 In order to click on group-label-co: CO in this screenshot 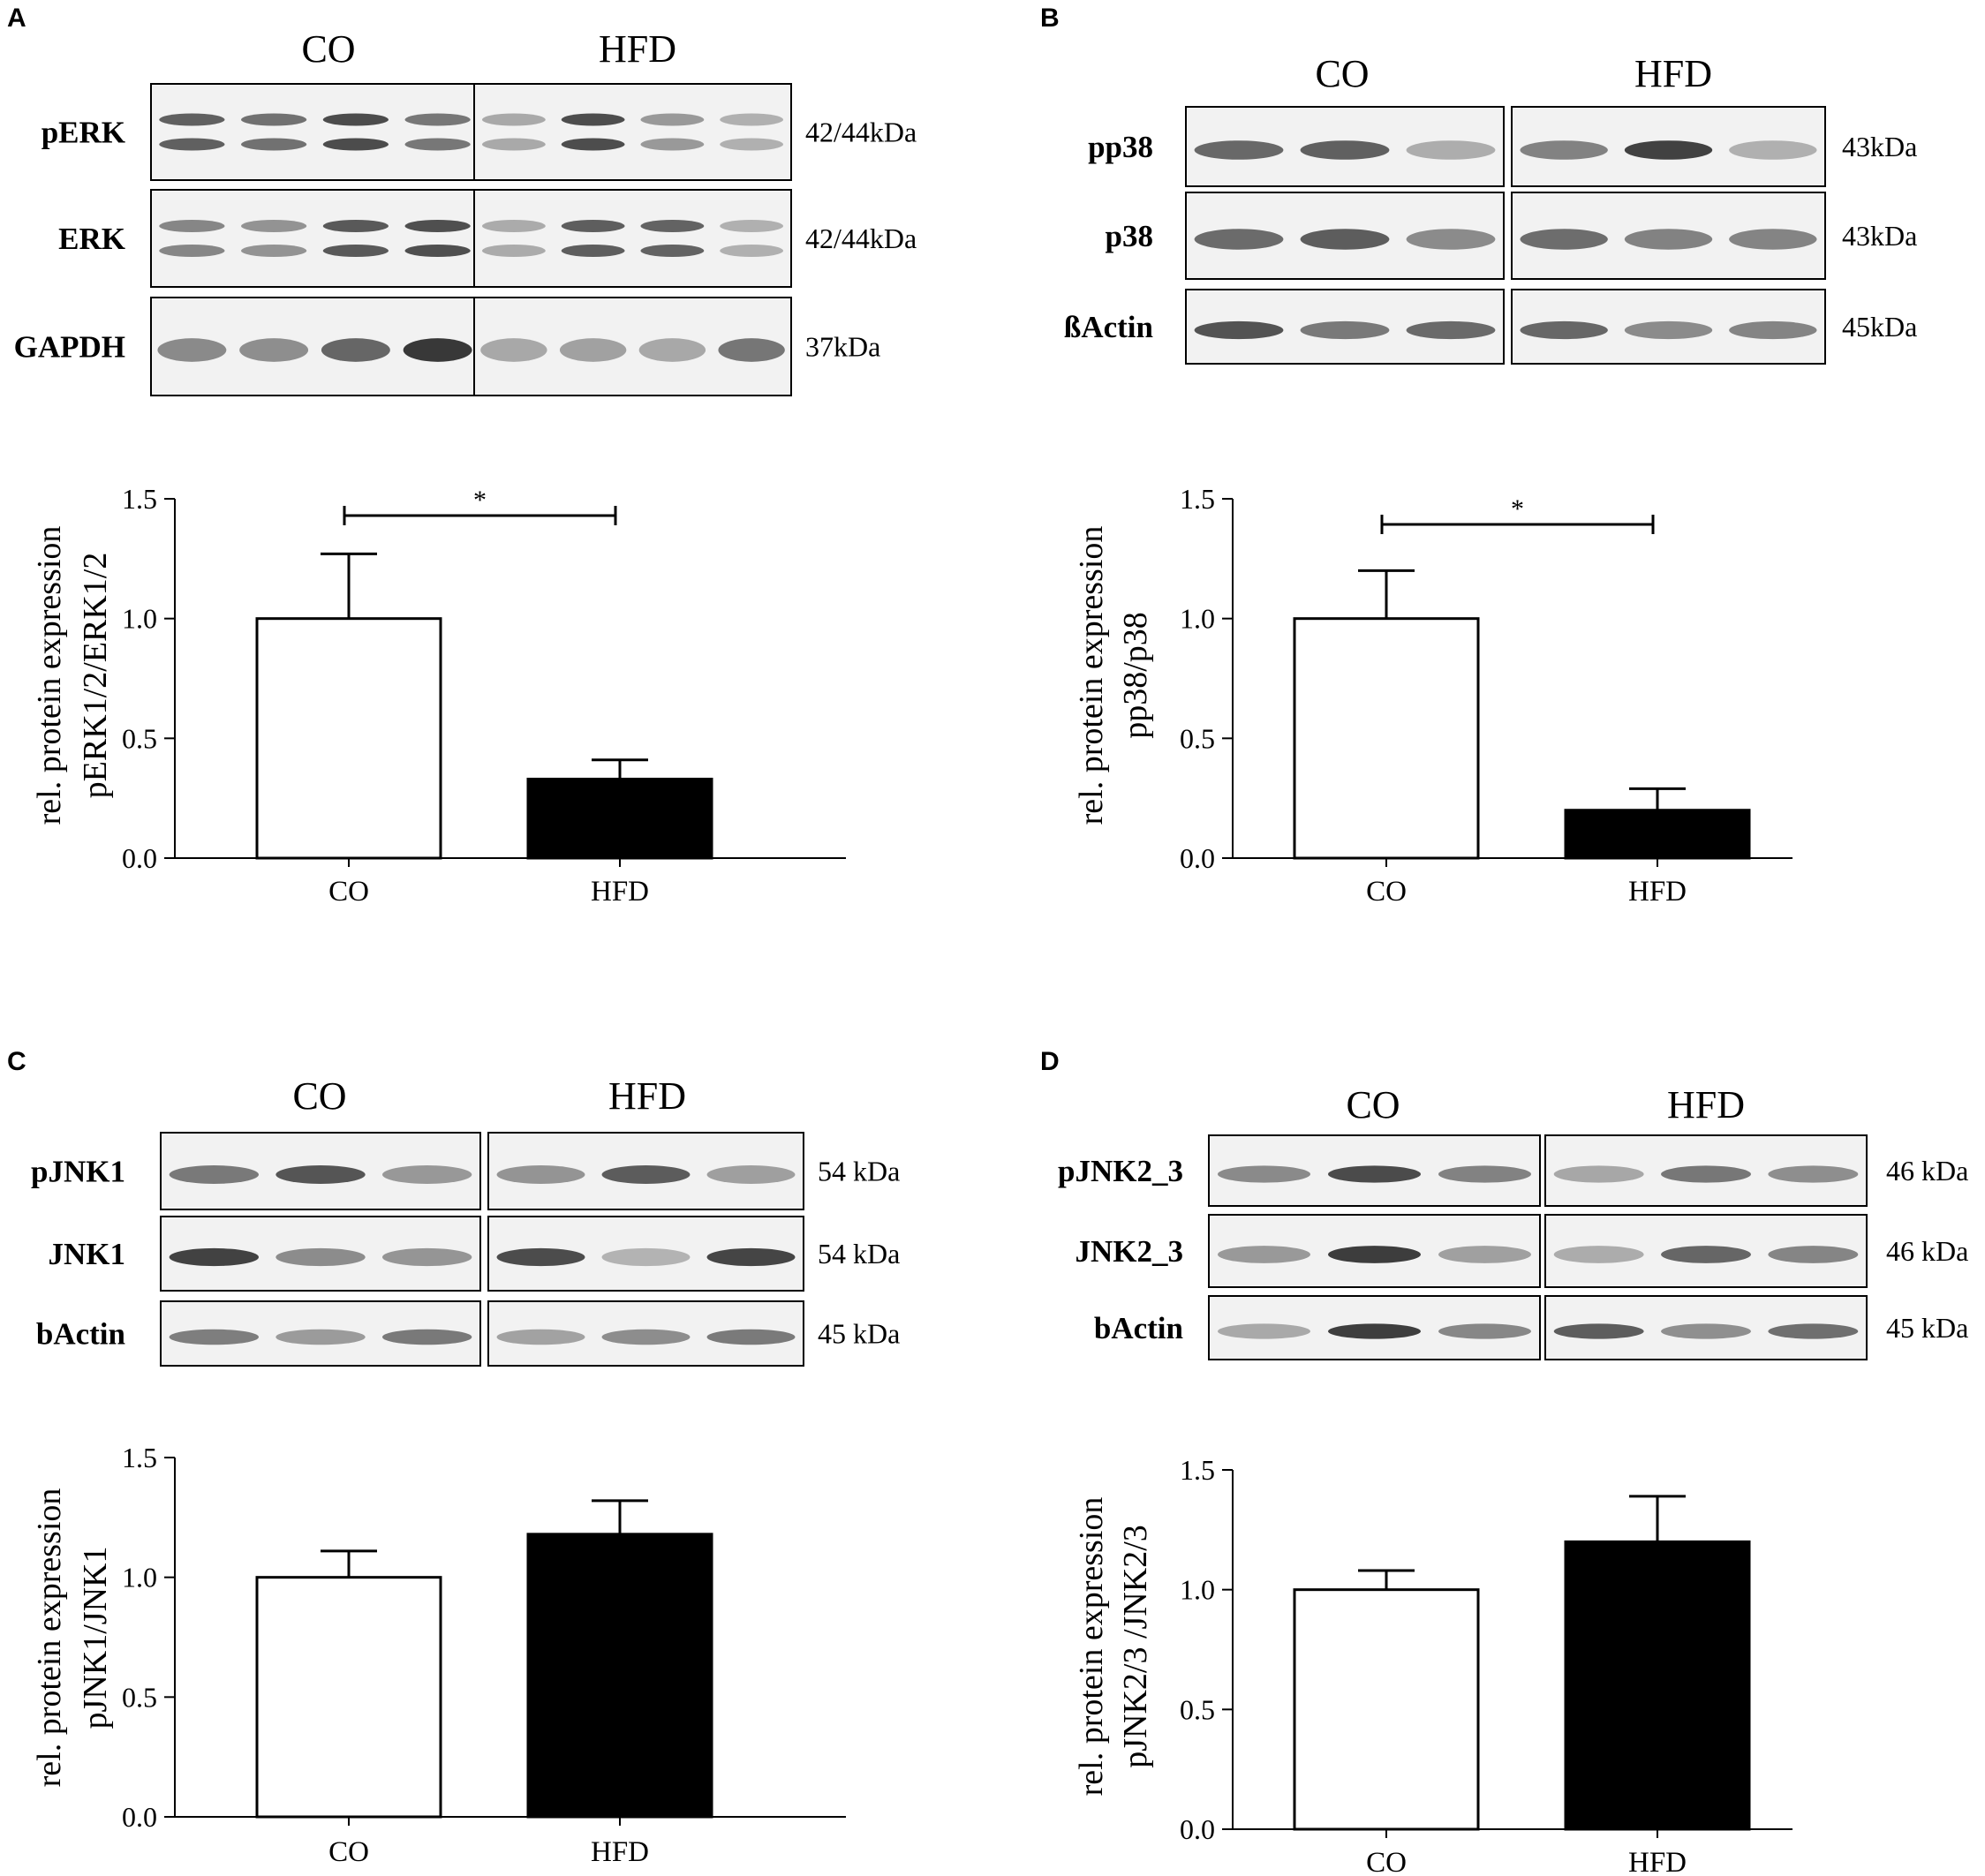, I will do `click(319, 1096)`.